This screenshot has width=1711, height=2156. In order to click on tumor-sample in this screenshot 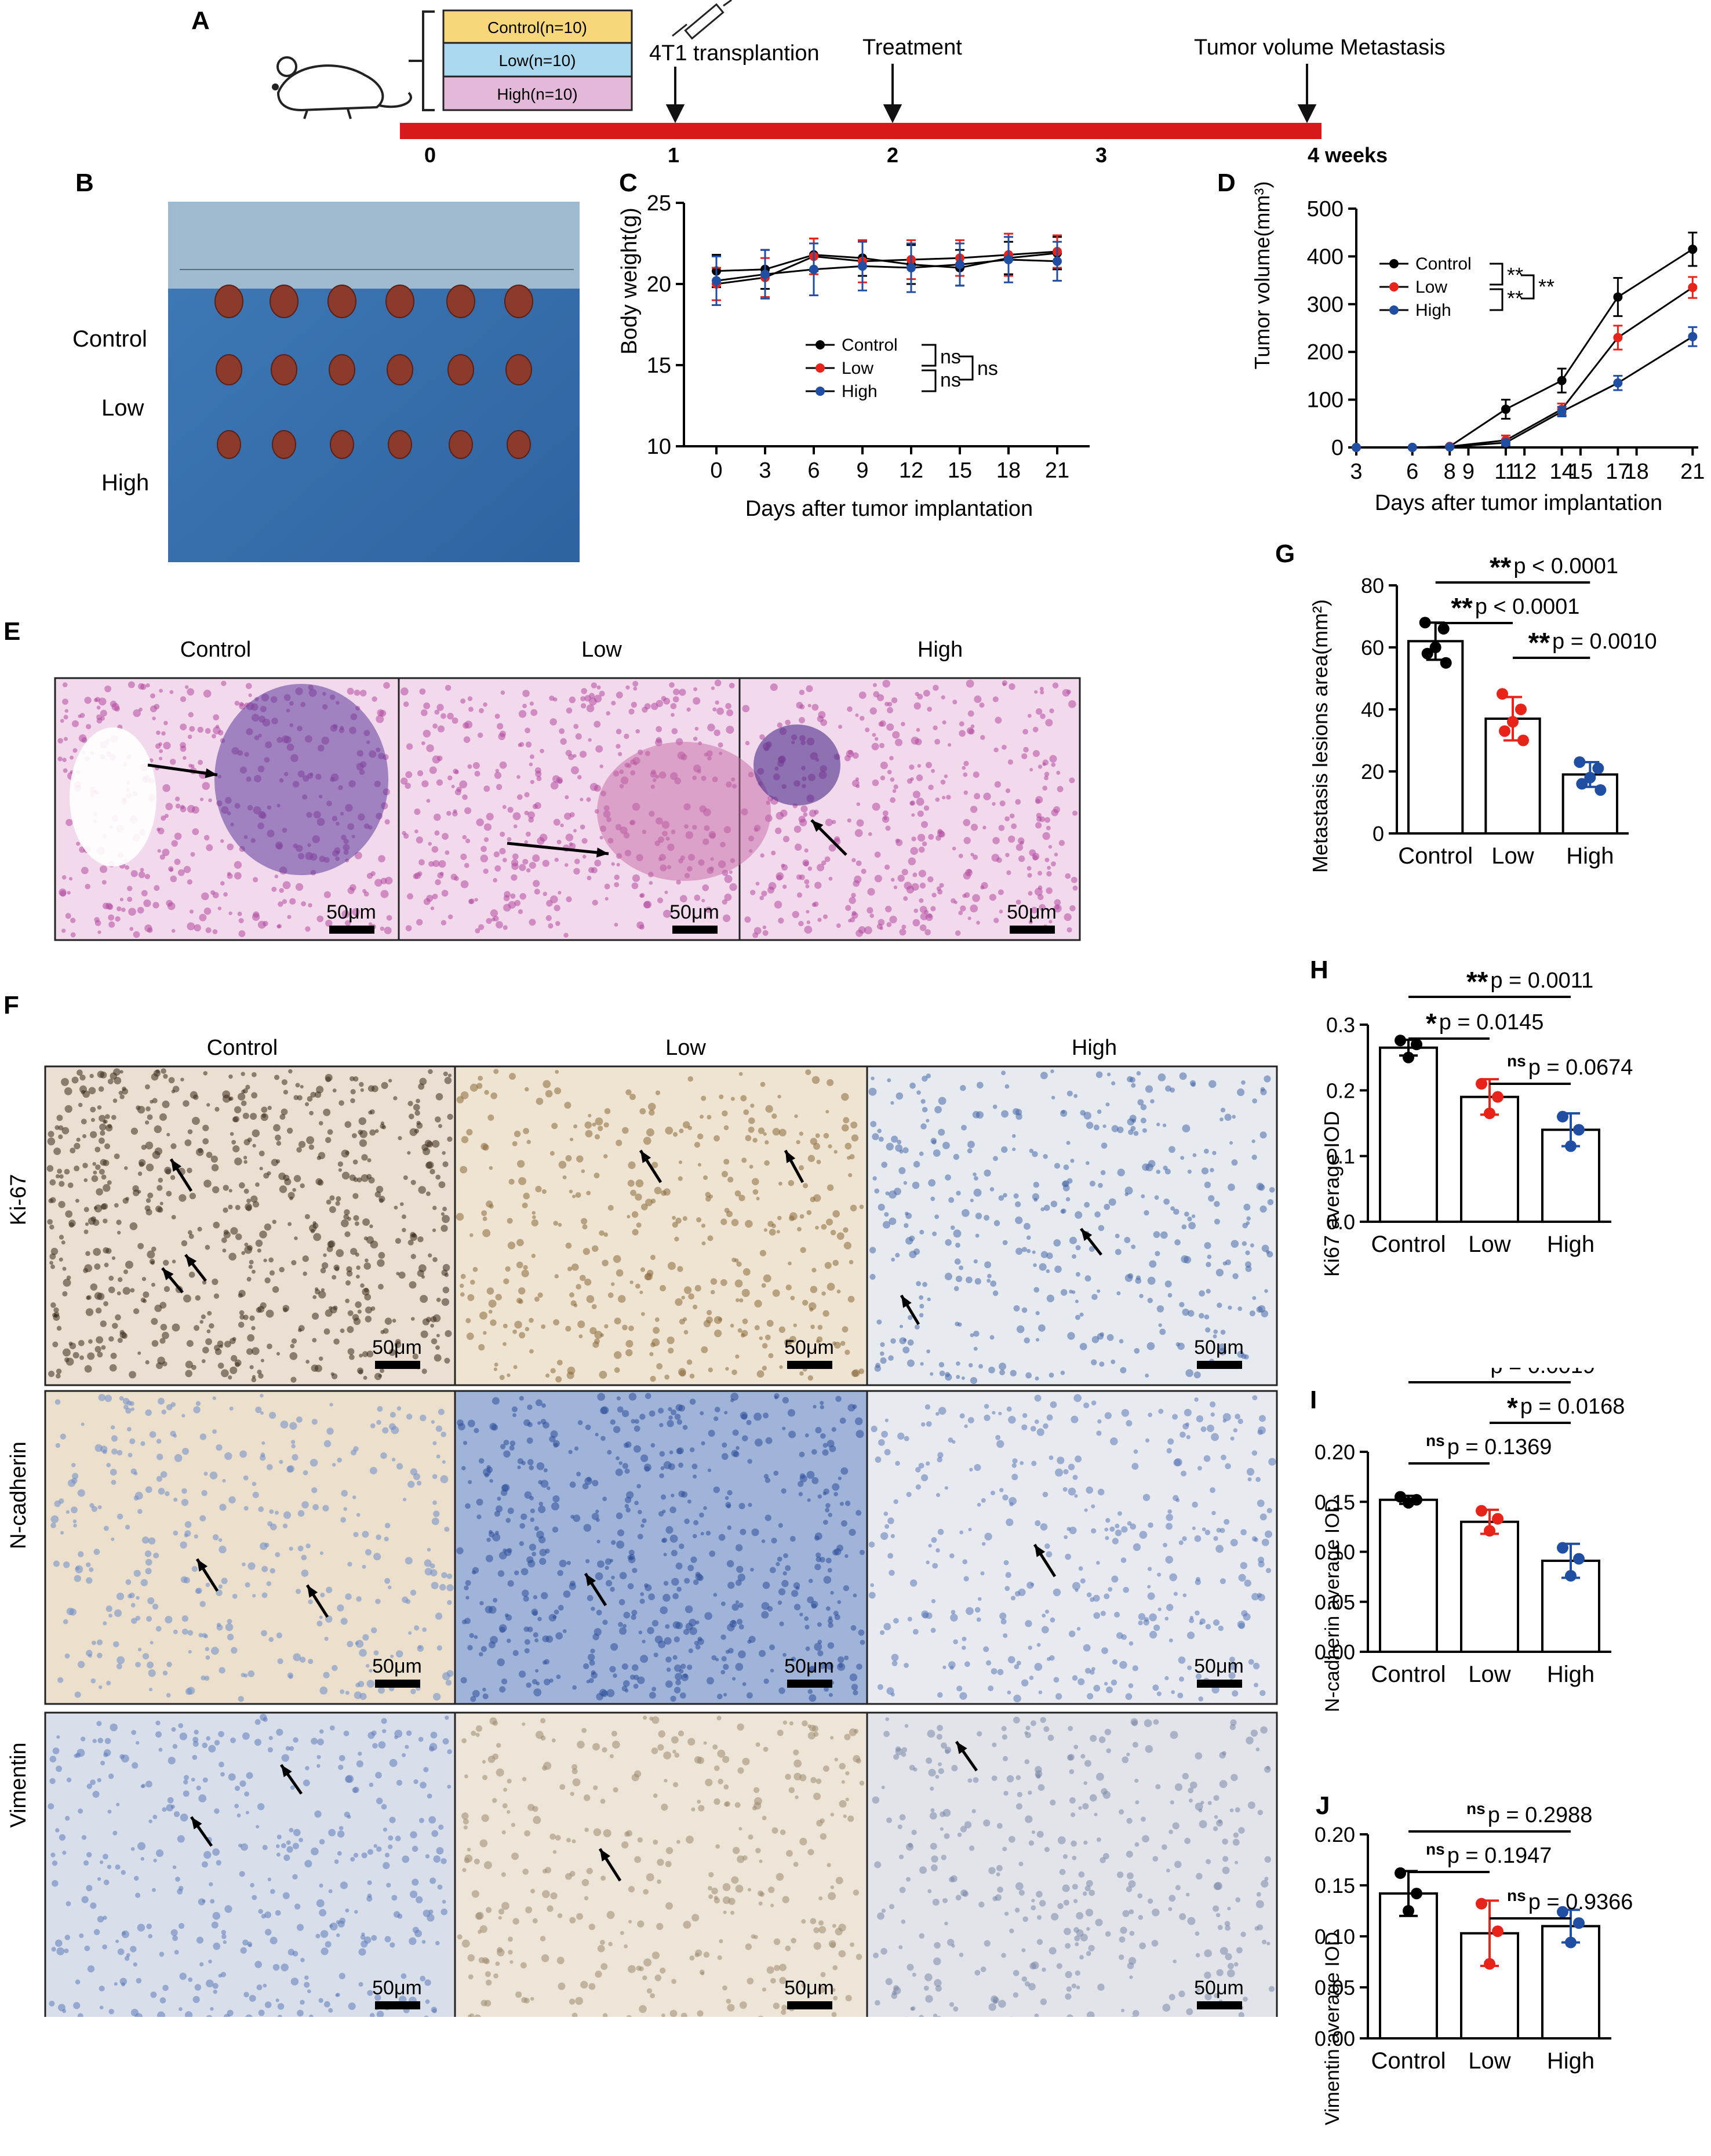, I will do `click(518, 370)`.